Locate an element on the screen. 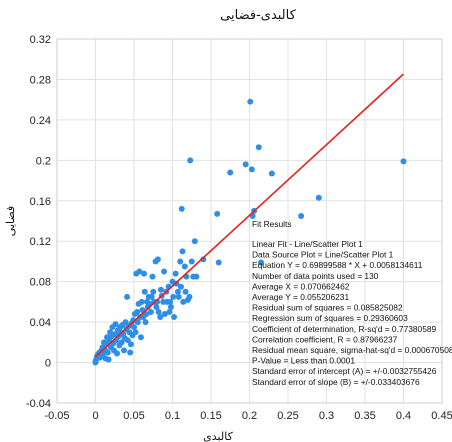 Image resolution: width=452 pixels, height=442 pixels. x-tick-label: 0.1 is located at coordinates (172, 416).